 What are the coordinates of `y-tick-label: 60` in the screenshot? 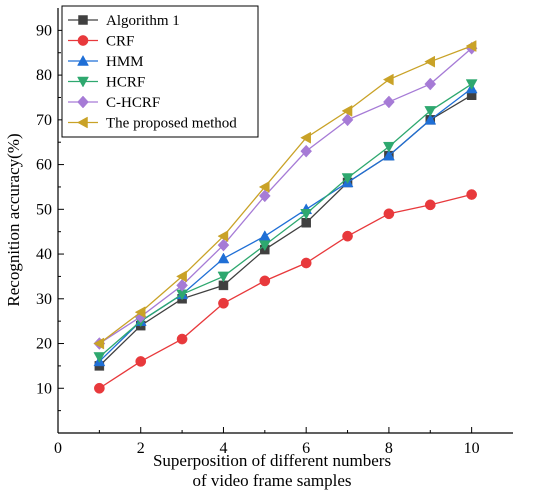 It's located at (44, 165).